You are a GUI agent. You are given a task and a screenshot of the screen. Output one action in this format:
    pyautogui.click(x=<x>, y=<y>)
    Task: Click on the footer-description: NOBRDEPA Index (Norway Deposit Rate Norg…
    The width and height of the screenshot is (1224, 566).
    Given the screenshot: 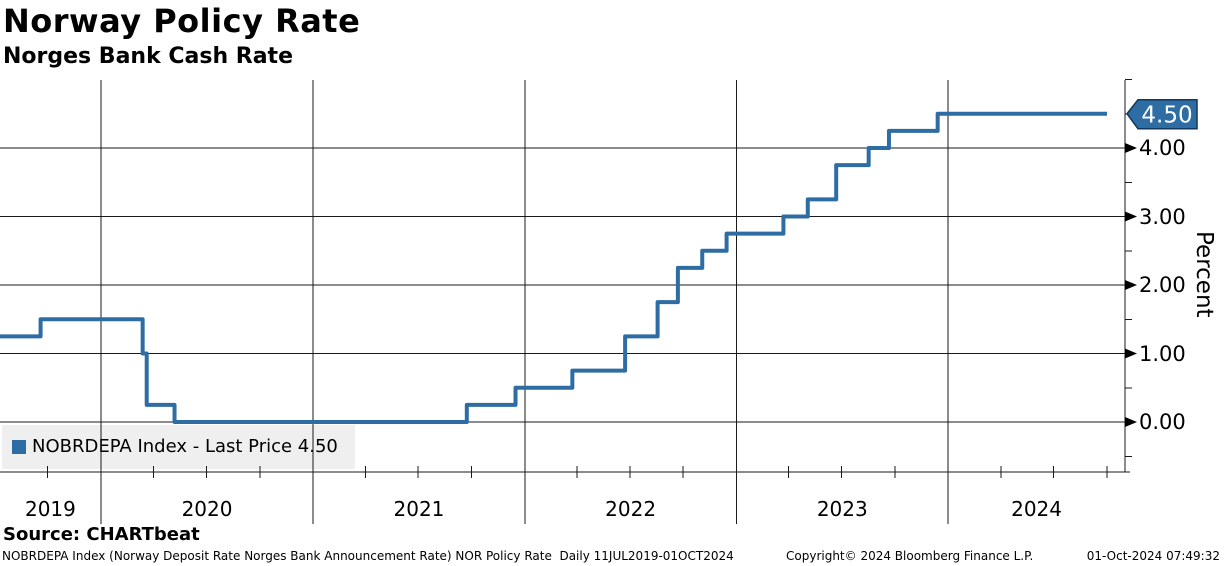 What is the action you would take?
    pyautogui.click(x=368, y=556)
    